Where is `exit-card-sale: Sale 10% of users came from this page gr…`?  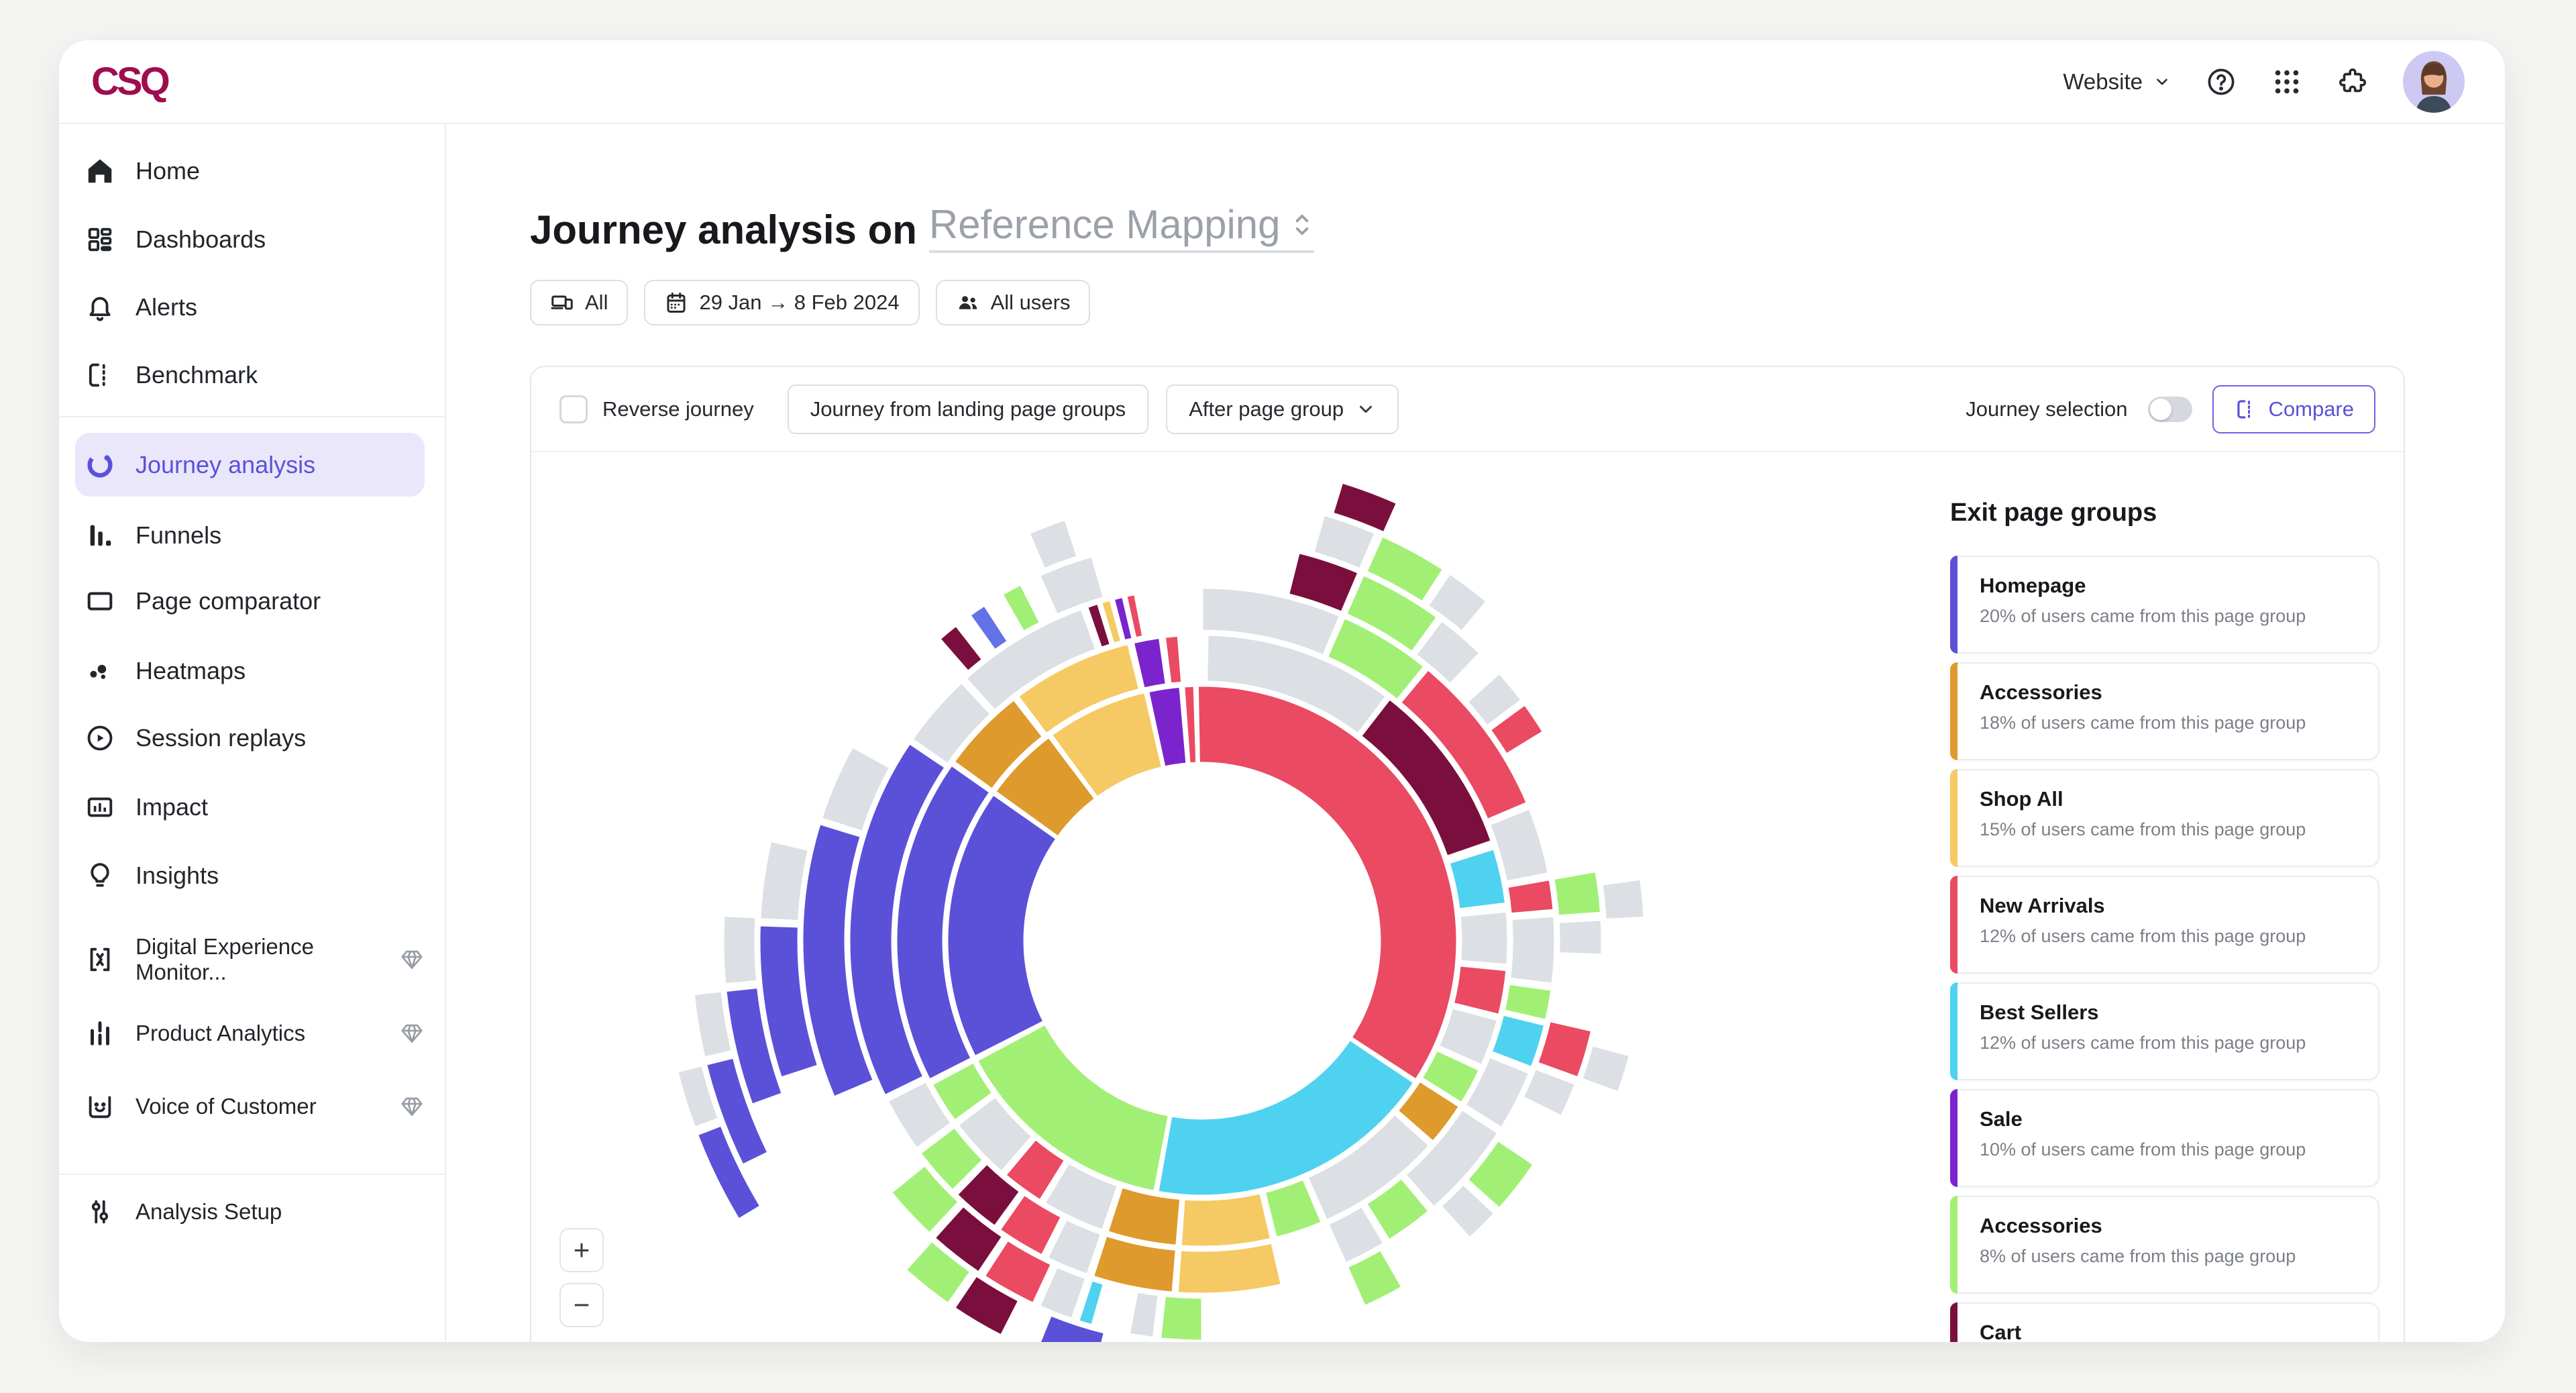
exit-card-sale: Sale 10% of users came from this page gr… is located at coordinates (2164, 1138).